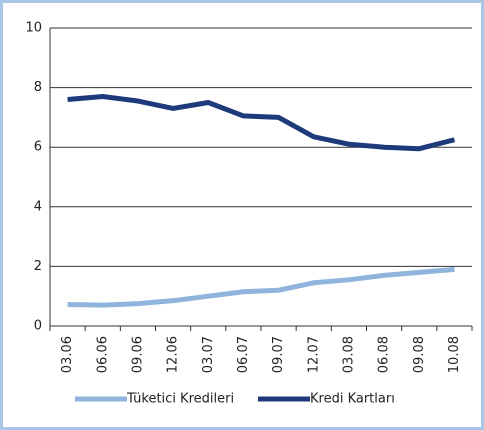 The image size is (484, 430). What do you see at coordinates (67, 354) in the screenshot?
I see `x-tick-label: 03.06` at bounding box center [67, 354].